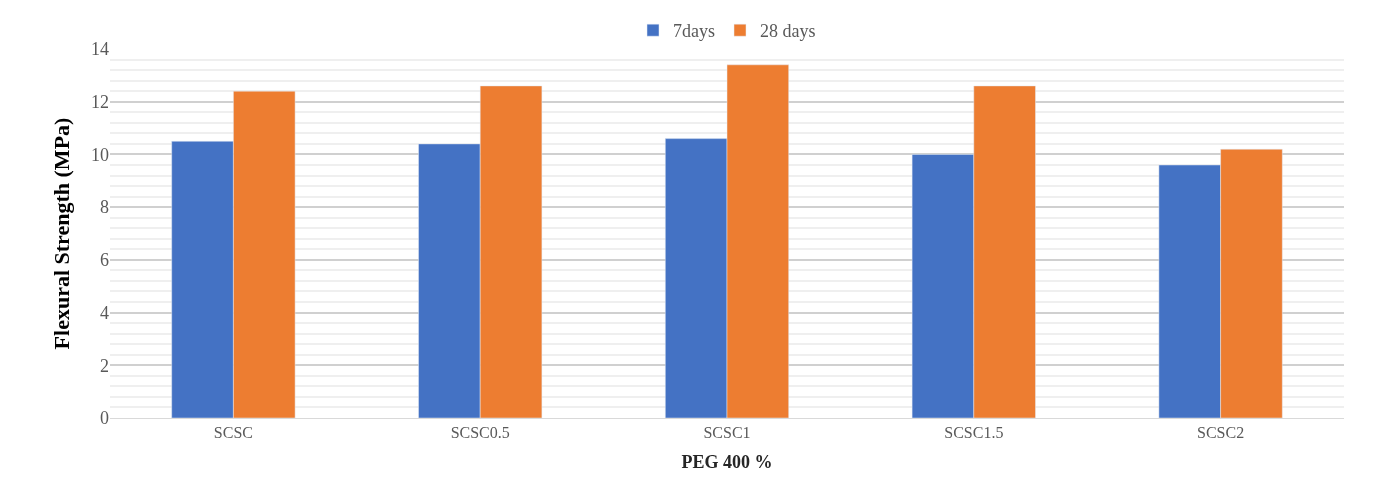 The width and height of the screenshot is (1394, 493). I want to click on y-axis-title: Flexural Strength (MPa), so click(61, 233).